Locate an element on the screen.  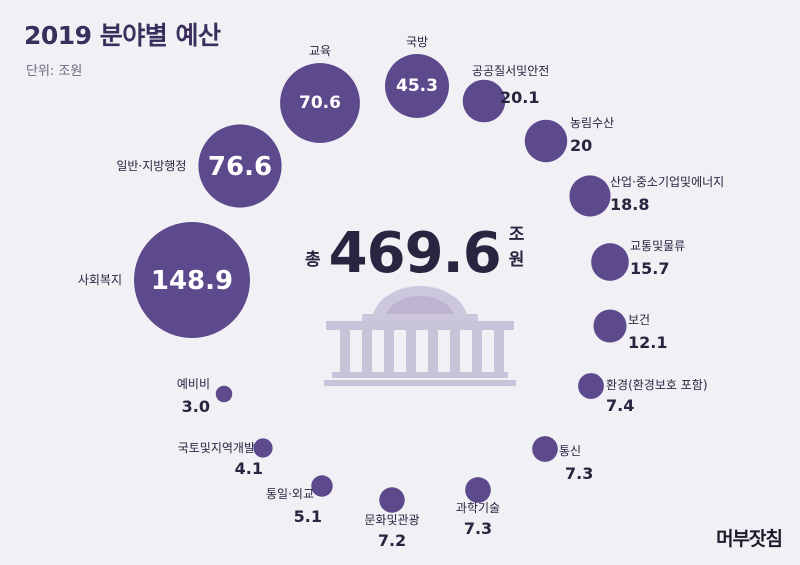
total-budget: 총 469.6 조원 is located at coordinates (420, 247).